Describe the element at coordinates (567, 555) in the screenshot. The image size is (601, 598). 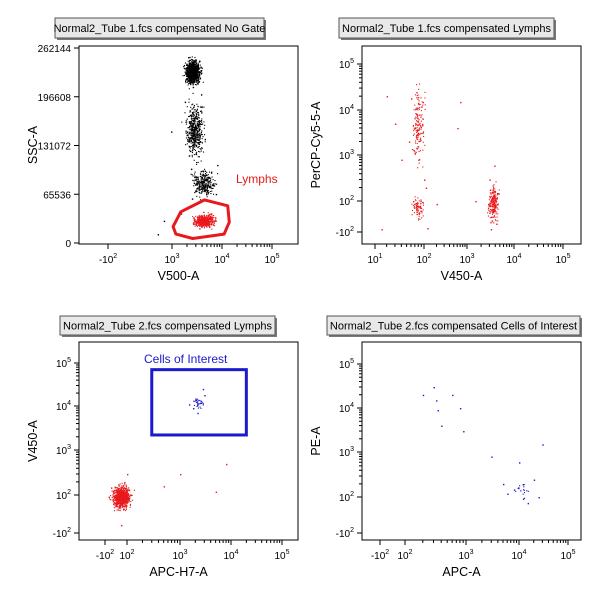
I see `x-tick-label: 10⁵` at that location.